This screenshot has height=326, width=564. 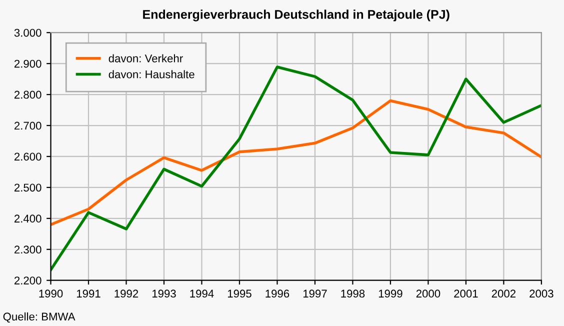 What do you see at coordinates (28, 250) in the screenshot?
I see `y-tick-label: 2.300` at bounding box center [28, 250].